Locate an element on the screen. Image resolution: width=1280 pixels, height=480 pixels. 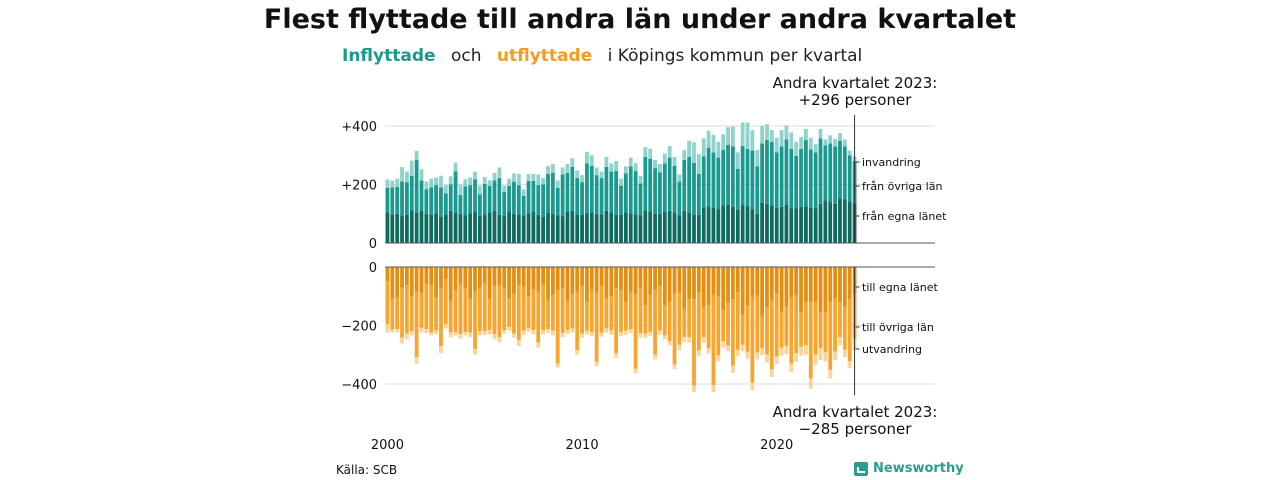
newsworthy-logo-icon is located at coordinates (861, 468).